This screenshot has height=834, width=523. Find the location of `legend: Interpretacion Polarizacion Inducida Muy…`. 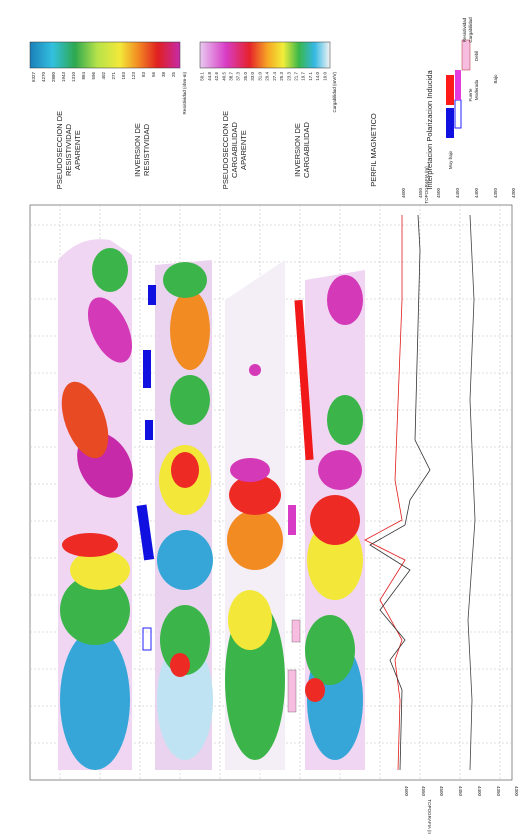

legend: Interpretacion Polarizacion Inducida Muy… is located at coordinates (461, 103).